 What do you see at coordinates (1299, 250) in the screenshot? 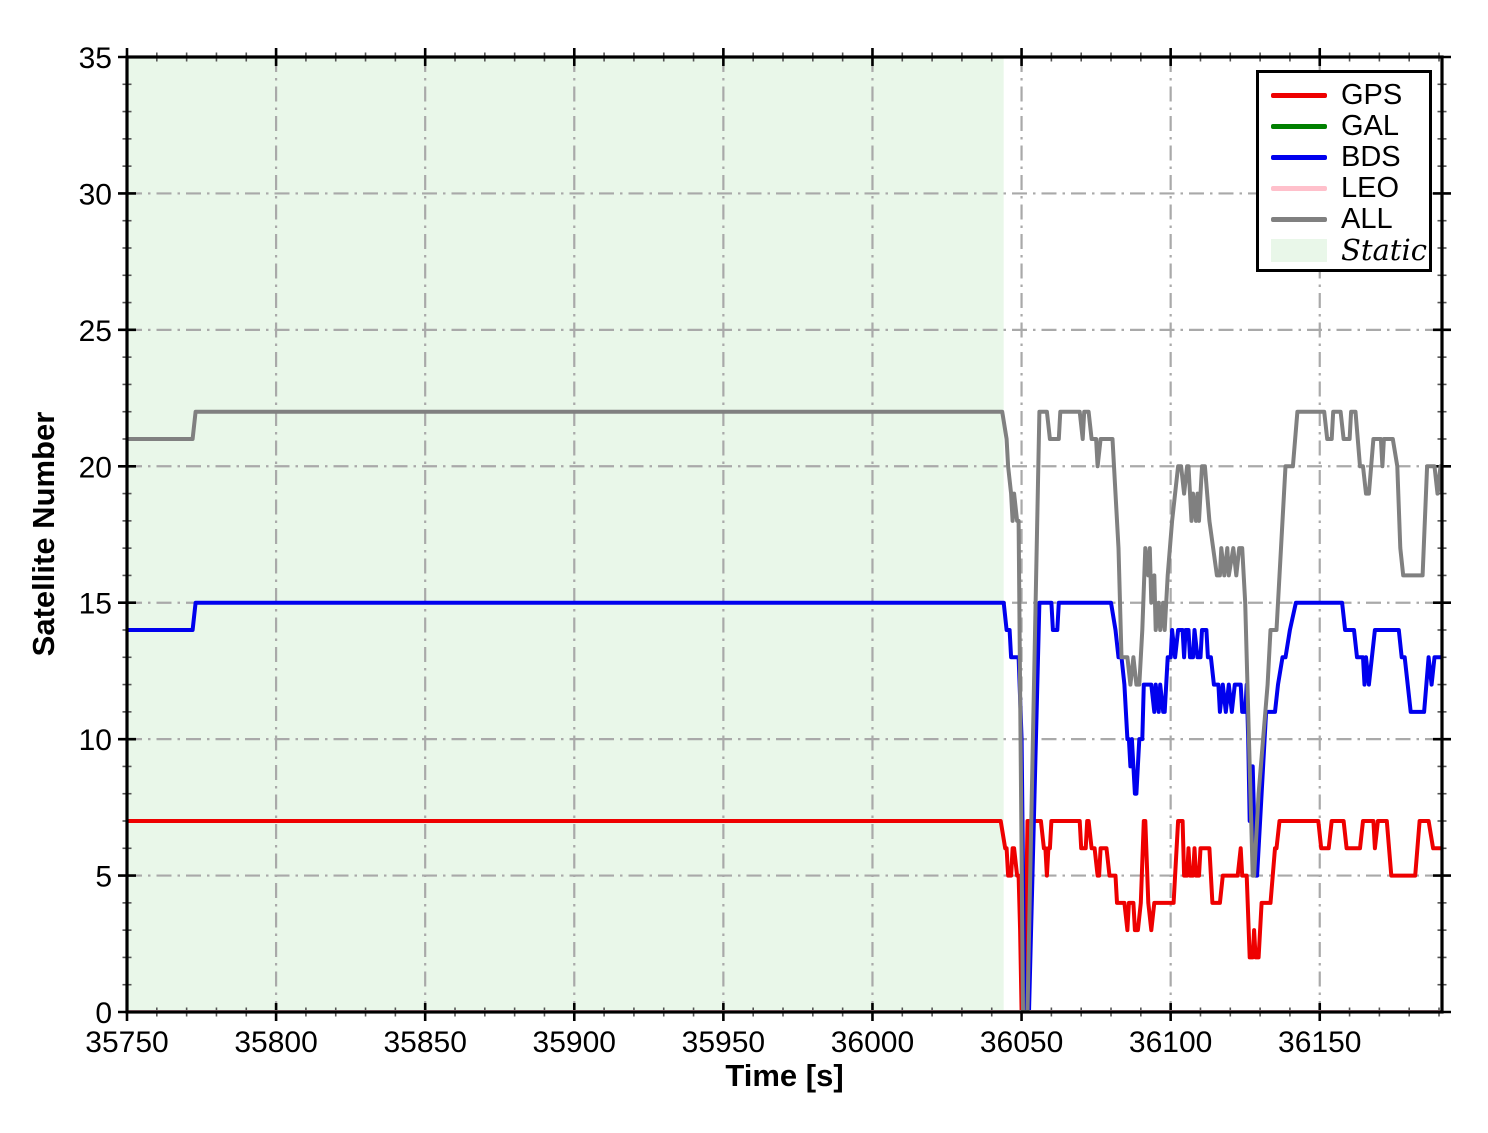
I see `legend-patch-swatch` at bounding box center [1299, 250].